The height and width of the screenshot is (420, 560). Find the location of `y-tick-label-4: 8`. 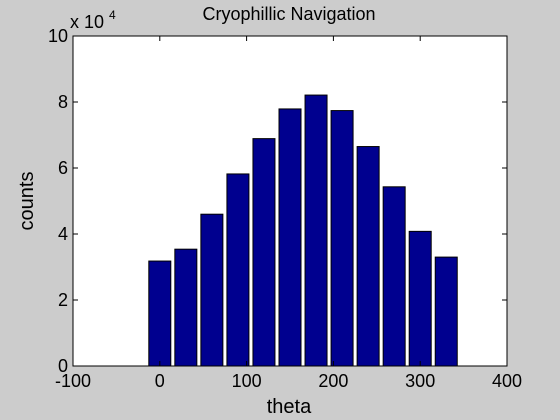

y-tick-label-4: 8 is located at coordinates (63, 102).